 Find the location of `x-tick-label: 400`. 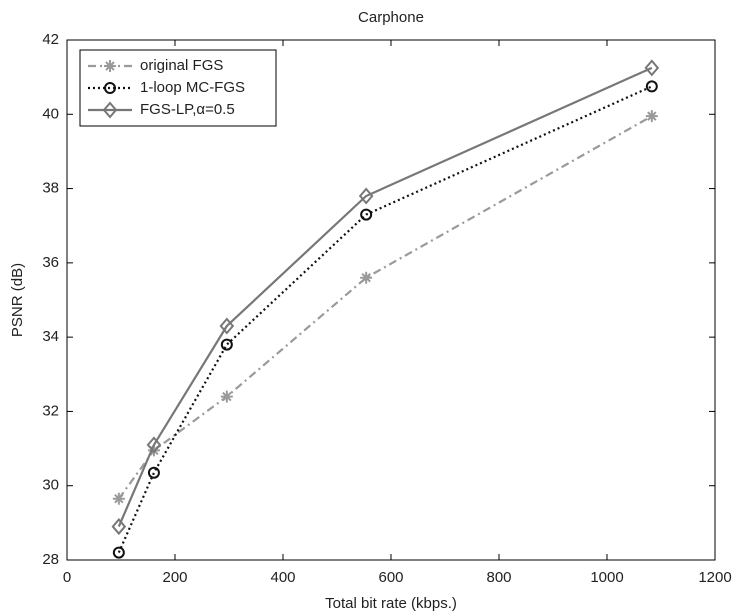

x-tick-label: 400 is located at coordinates (282, 577).